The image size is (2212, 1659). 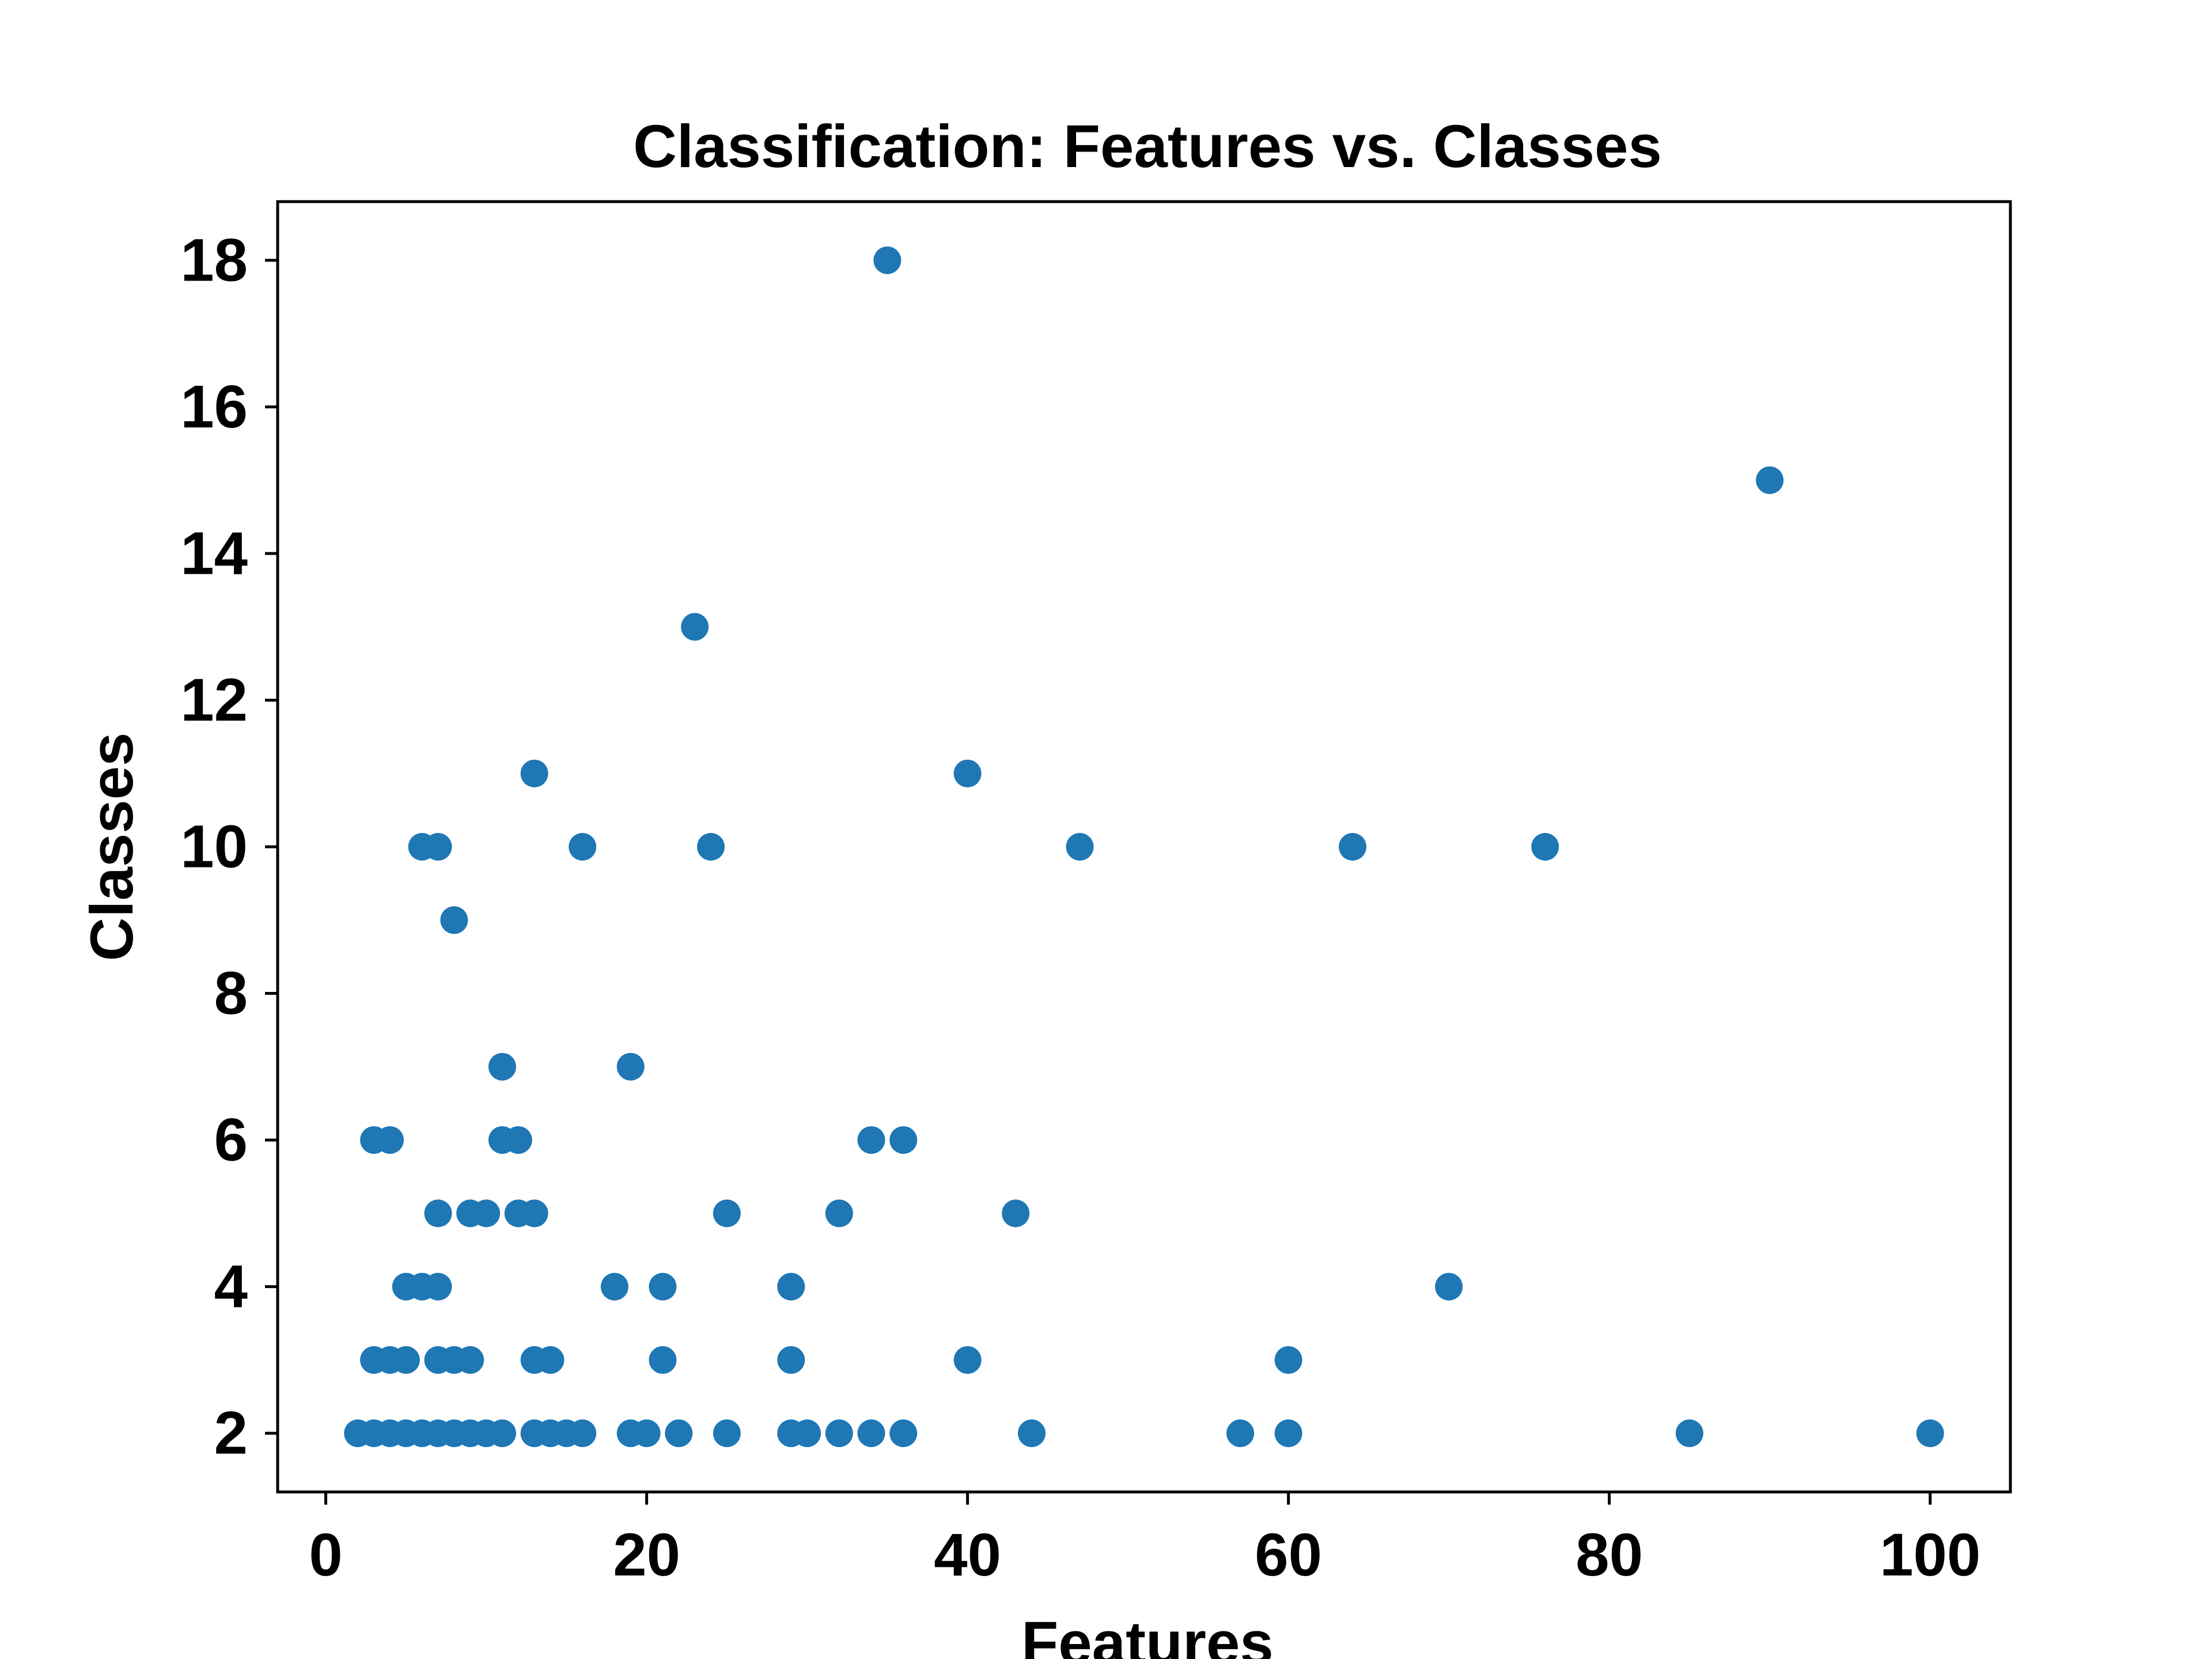 I want to click on x-tick-label: 20, so click(x=646, y=1555).